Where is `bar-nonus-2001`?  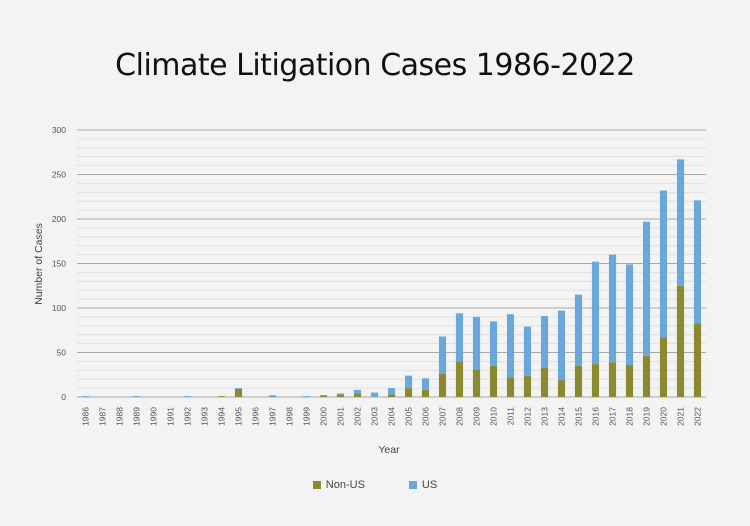 bar-nonus-2001 is located at coordinates (340, 395).